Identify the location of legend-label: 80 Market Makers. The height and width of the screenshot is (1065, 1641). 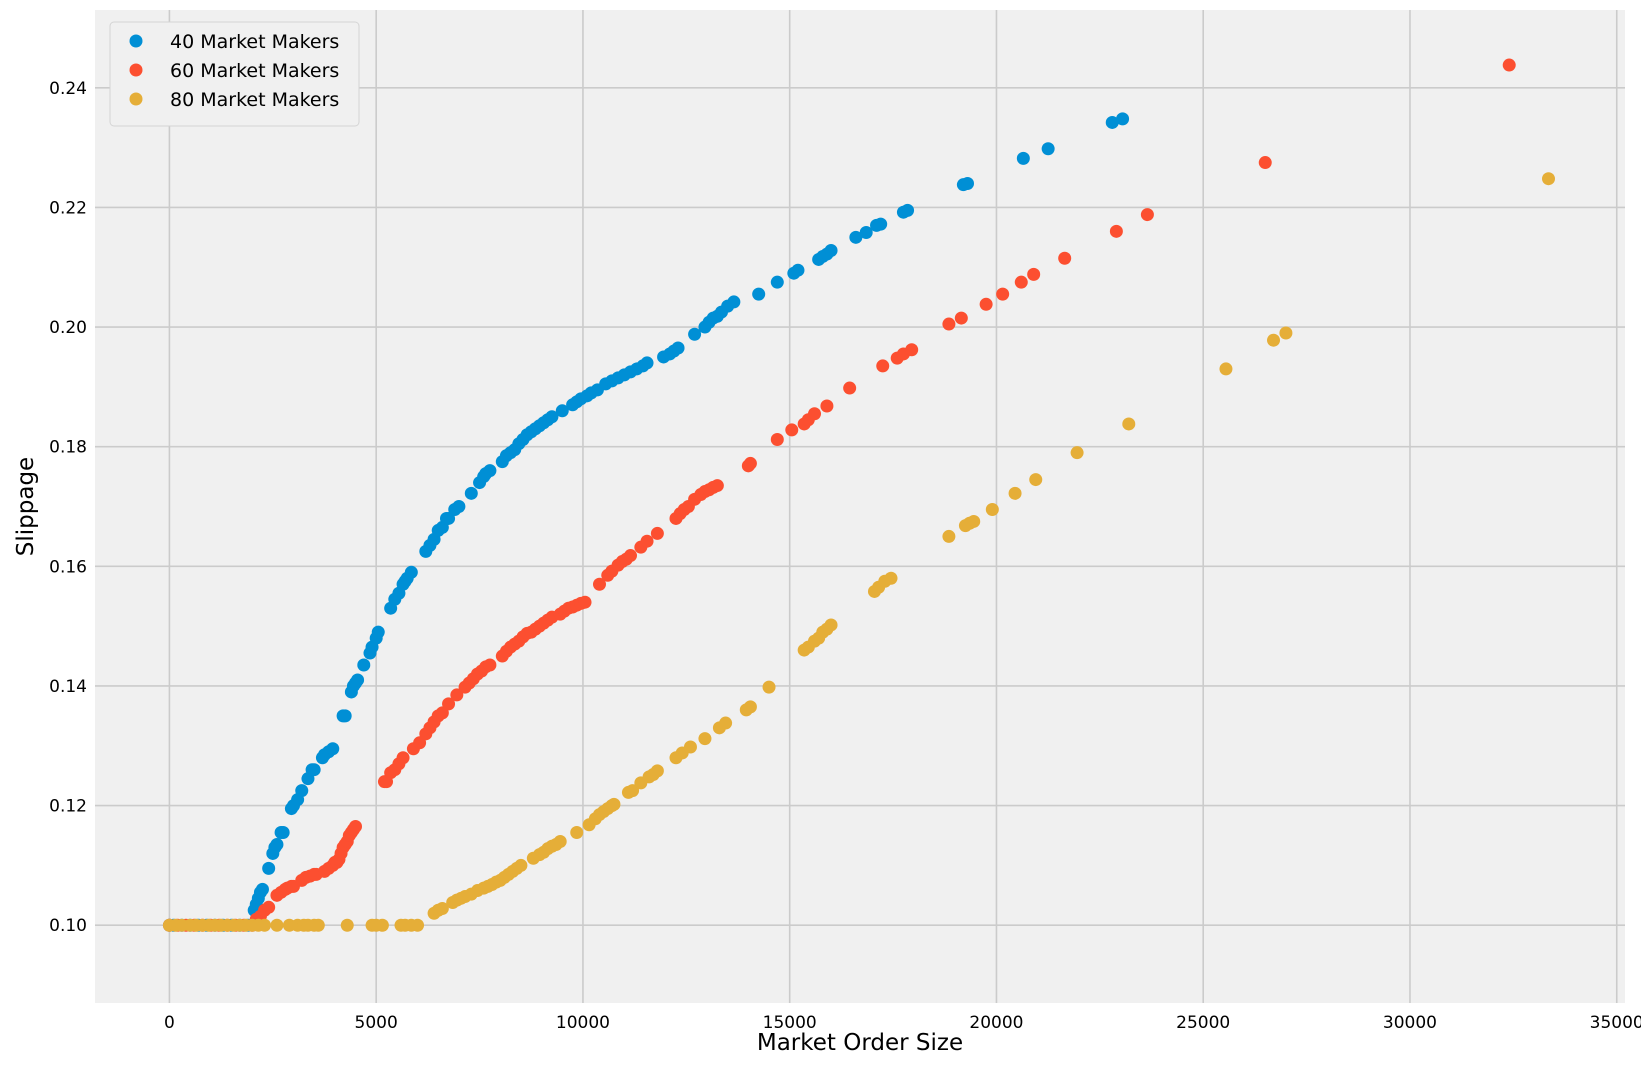
(254, 100).